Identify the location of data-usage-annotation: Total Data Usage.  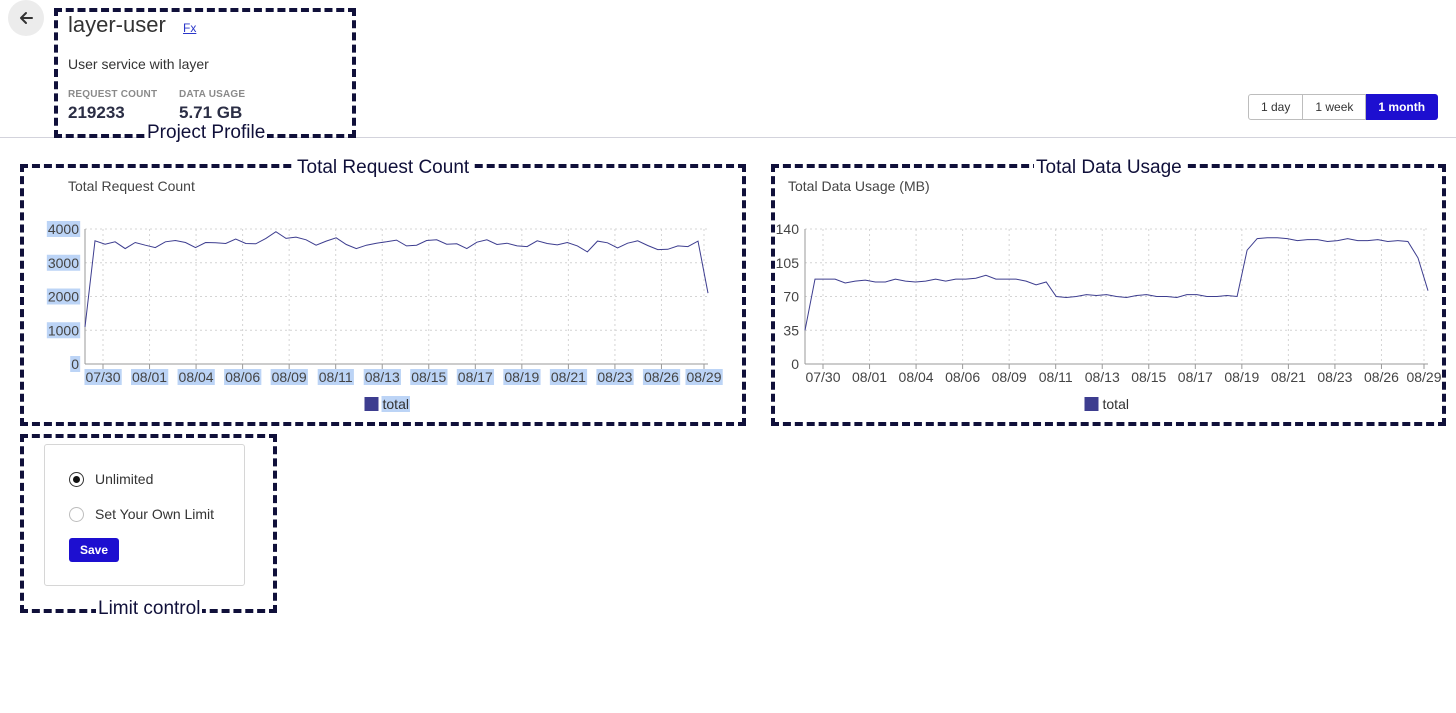
(1109, 167).